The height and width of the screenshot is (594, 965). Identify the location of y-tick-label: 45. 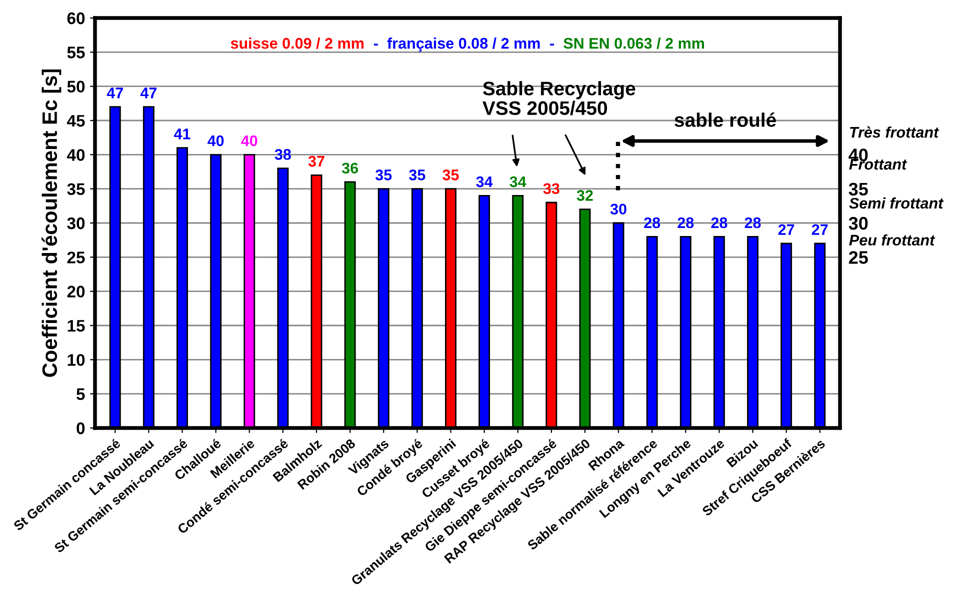
(75, 121).